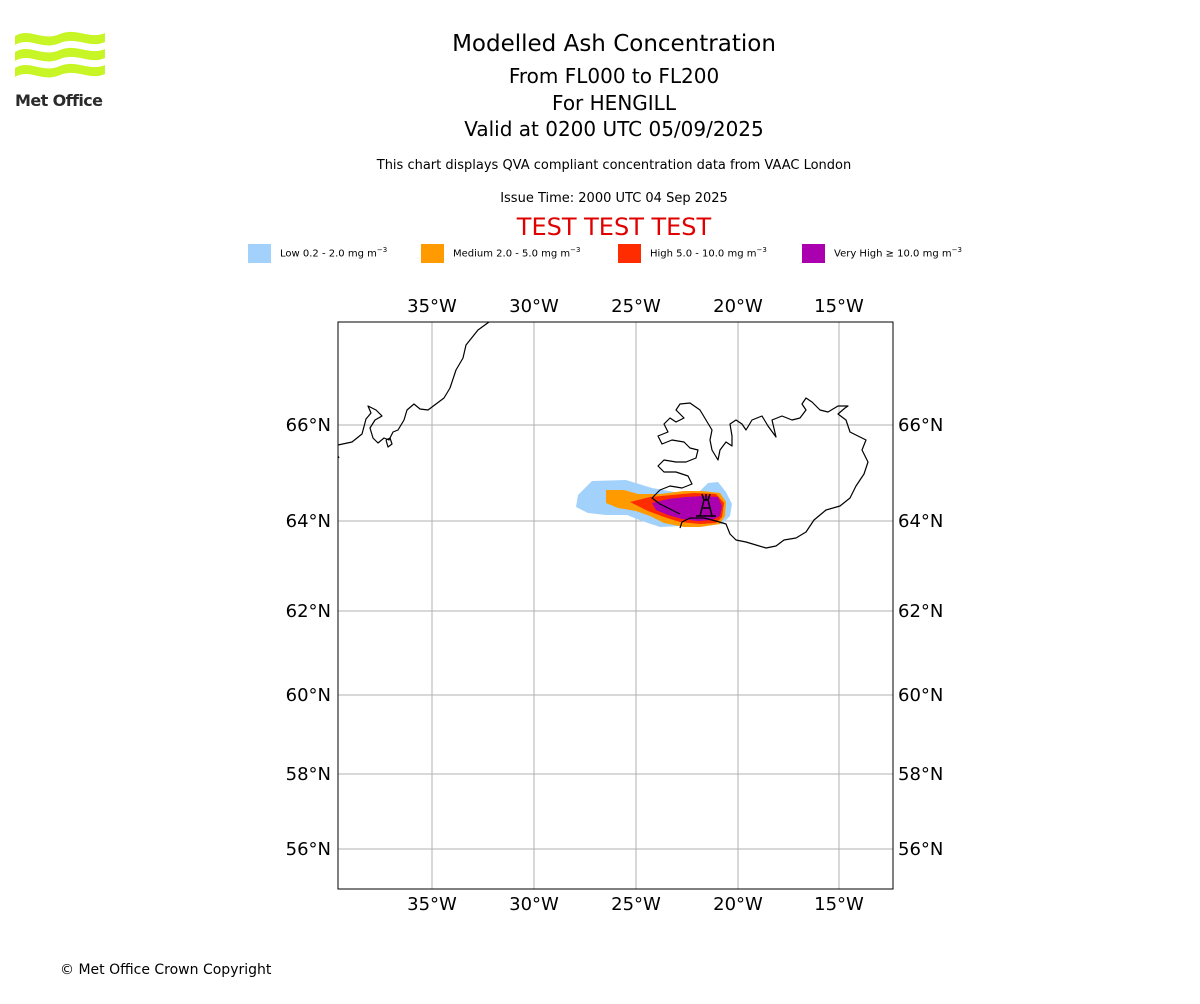 The height and width of the screenshot is (1004, 1200). Describe the element at coordinates (614, 76) in the screenshot. I see `flight-level-range: From FL000 to FL200` at that location.